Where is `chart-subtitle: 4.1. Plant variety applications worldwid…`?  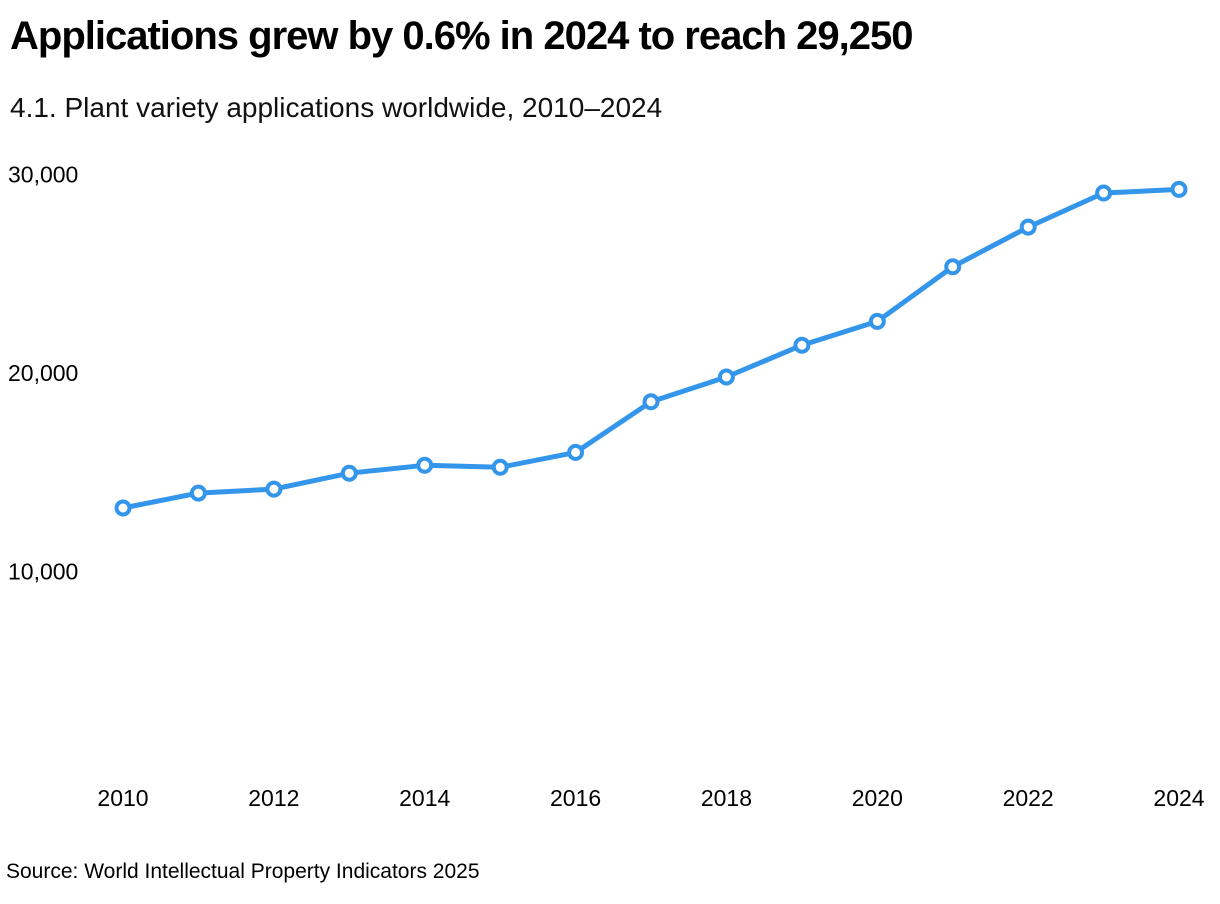 chart-subtitle: 4.1. Plant variety applications worldwid… is located at coordinates (336, 107).